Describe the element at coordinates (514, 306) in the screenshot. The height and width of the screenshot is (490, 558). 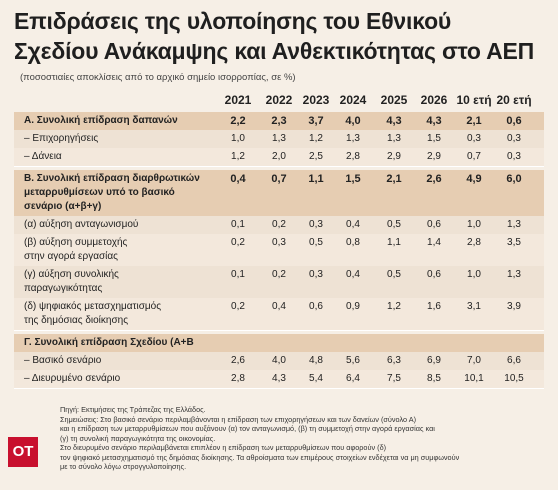
I see `value: 3,9` at that location.